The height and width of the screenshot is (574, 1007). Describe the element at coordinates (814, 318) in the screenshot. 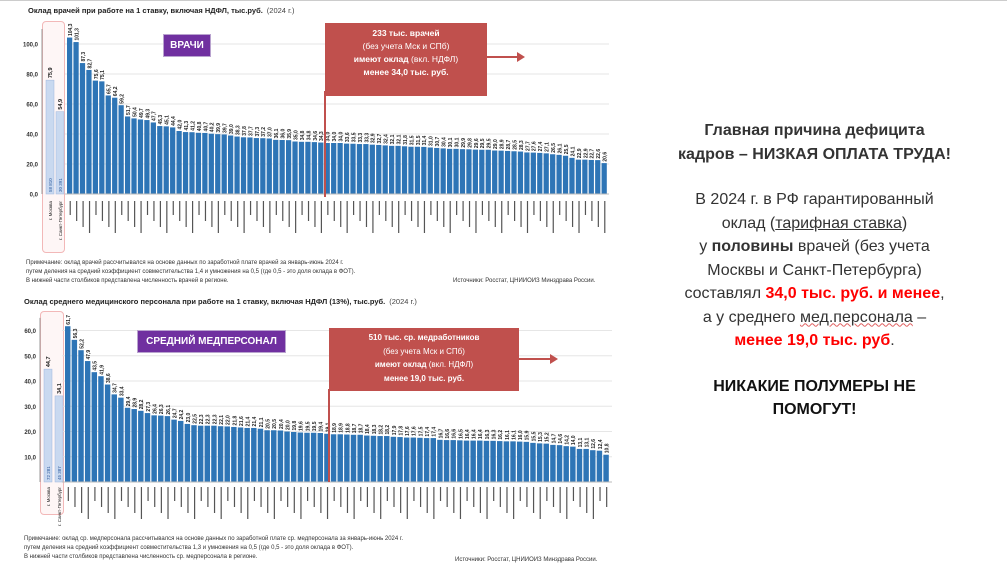

I see `summary-line: а у среднего мед.персонала –` at that location.